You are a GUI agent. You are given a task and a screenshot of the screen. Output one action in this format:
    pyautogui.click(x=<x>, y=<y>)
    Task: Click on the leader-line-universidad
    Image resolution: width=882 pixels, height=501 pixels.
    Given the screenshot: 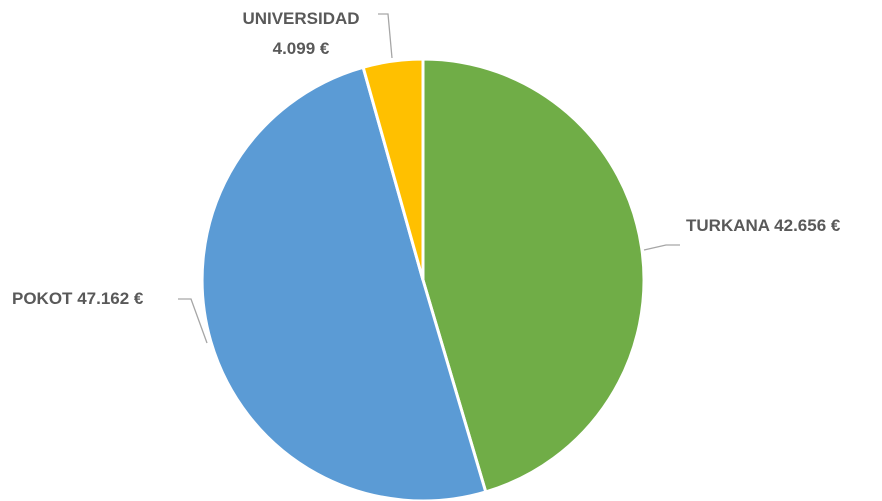 What is the action you would take?
    pyautogui.click(x=385, y=36)
    